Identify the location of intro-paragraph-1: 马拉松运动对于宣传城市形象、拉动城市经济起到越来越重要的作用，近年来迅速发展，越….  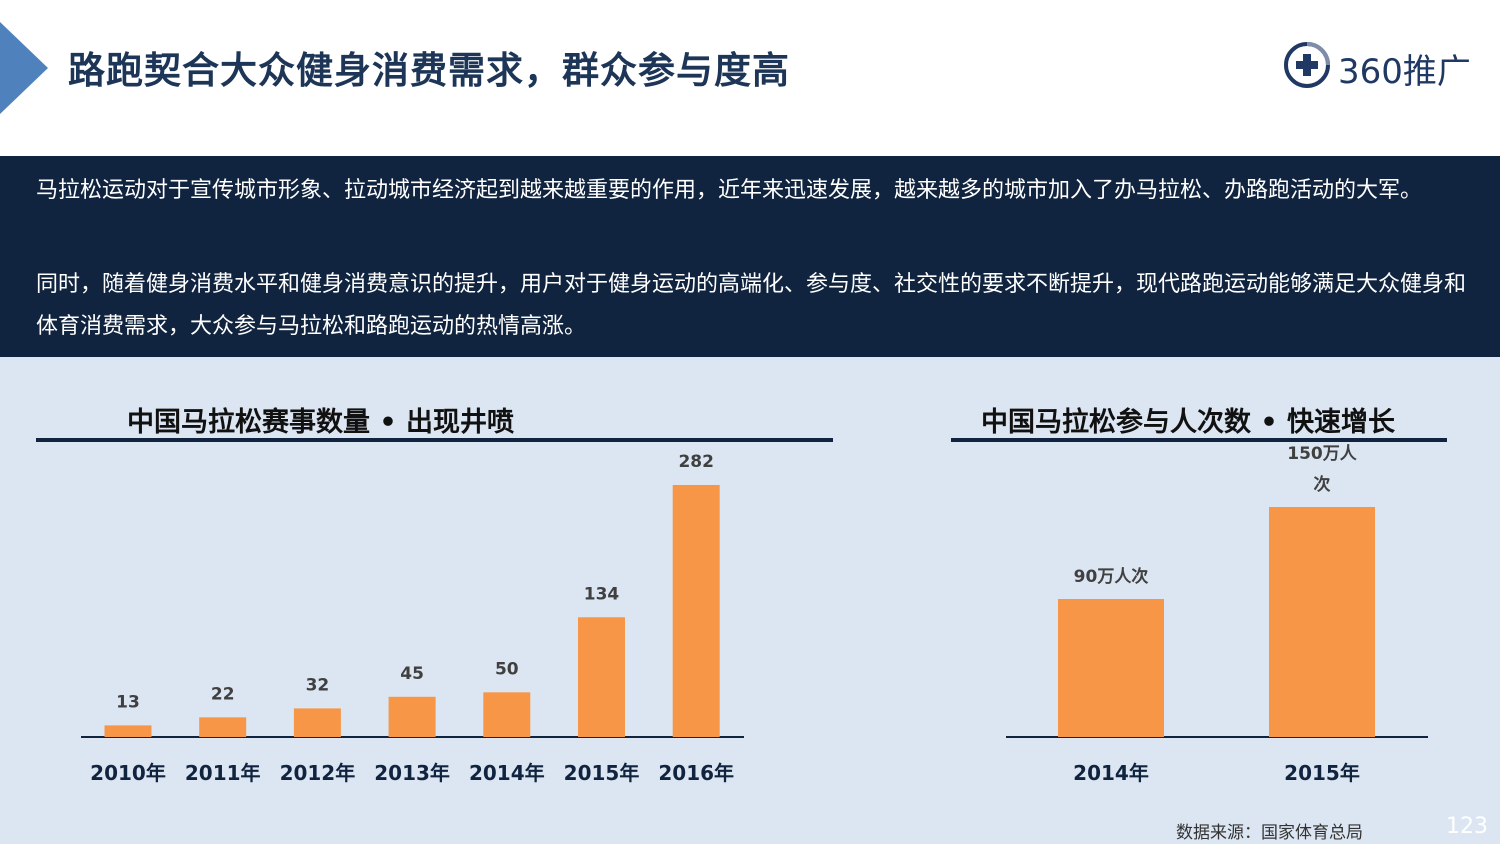
(729, 190).